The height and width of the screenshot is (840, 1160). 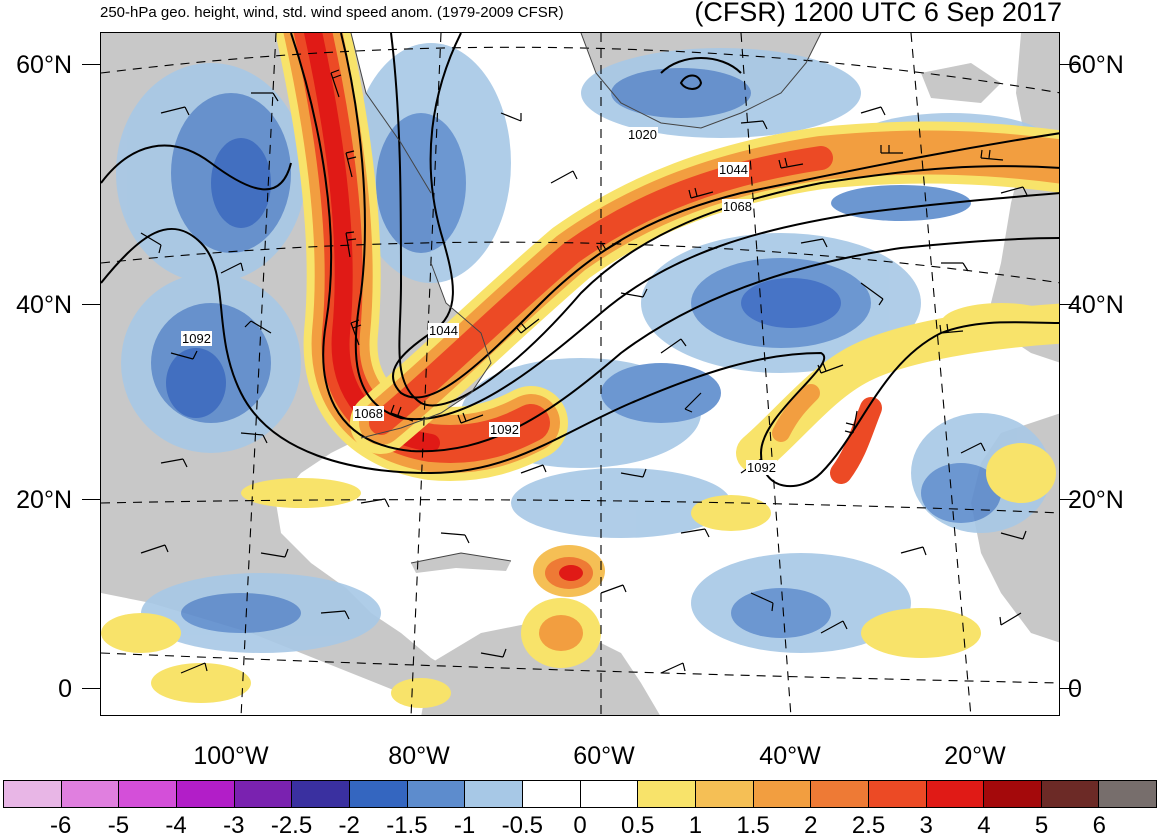 What do you see at coordinates (461, 563) in the screenshot?
I see `cuba-land` at bounding box center [461, 563].